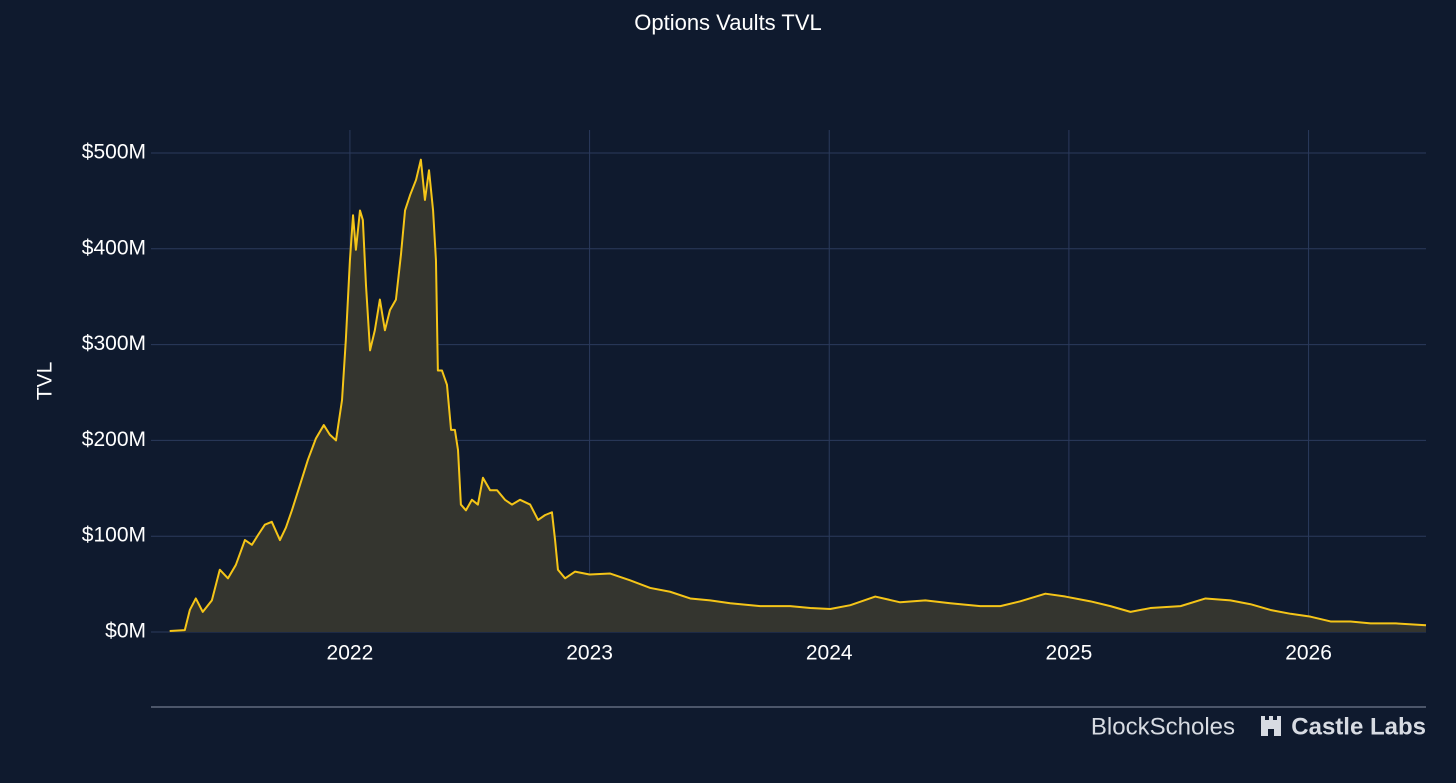 Image resolution: width=1456 pixels, height=783 pixels. Describe the element at coordinates (1069, 653) in the screenshot. I see `x-tick-label: 2025` at that location.